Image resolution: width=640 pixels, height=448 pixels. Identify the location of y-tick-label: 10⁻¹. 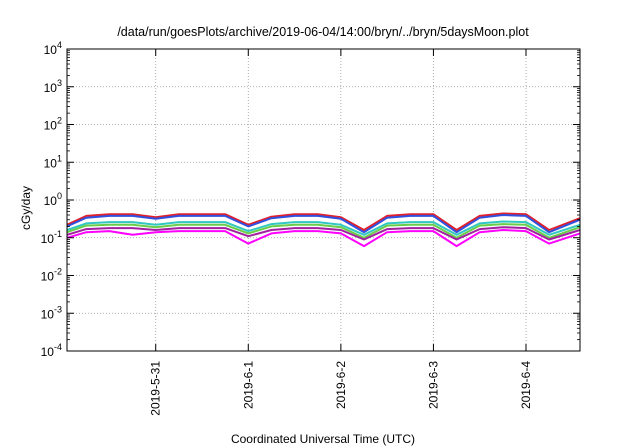
(51, 237).